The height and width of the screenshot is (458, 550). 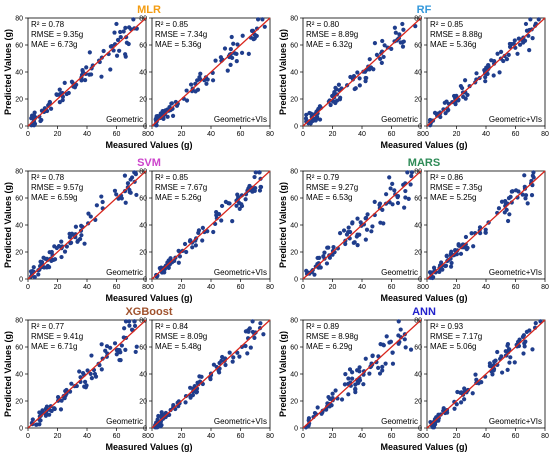 What do you see at coordinates (323, 24) in the screenshot?
I see `r2-label: R² = 0.80` at bounding box center [323, 24].